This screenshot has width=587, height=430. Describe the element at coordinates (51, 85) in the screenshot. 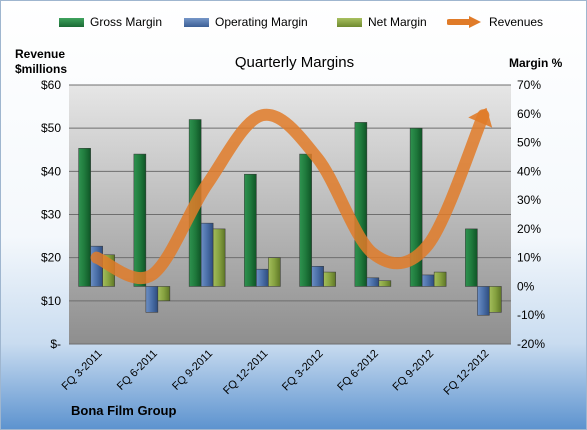

I see `left-tick-label: $60` at that location.